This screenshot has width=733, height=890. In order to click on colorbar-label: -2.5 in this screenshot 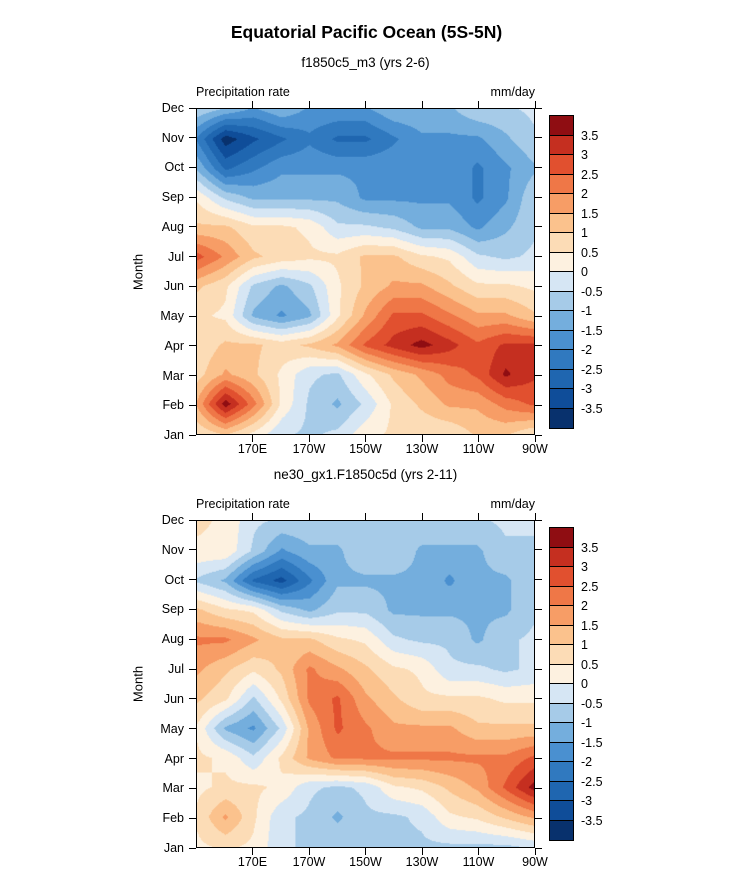, I will do `click(592, 369)`.